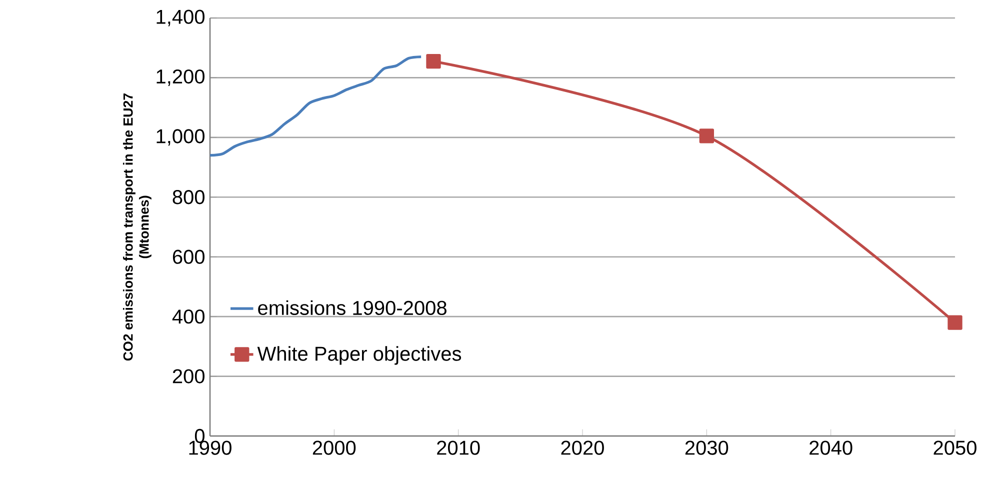 Image resolution: width=995 pixels, height=482 pixels. I want to click on y-tick-label: 800, so click(188, 197).